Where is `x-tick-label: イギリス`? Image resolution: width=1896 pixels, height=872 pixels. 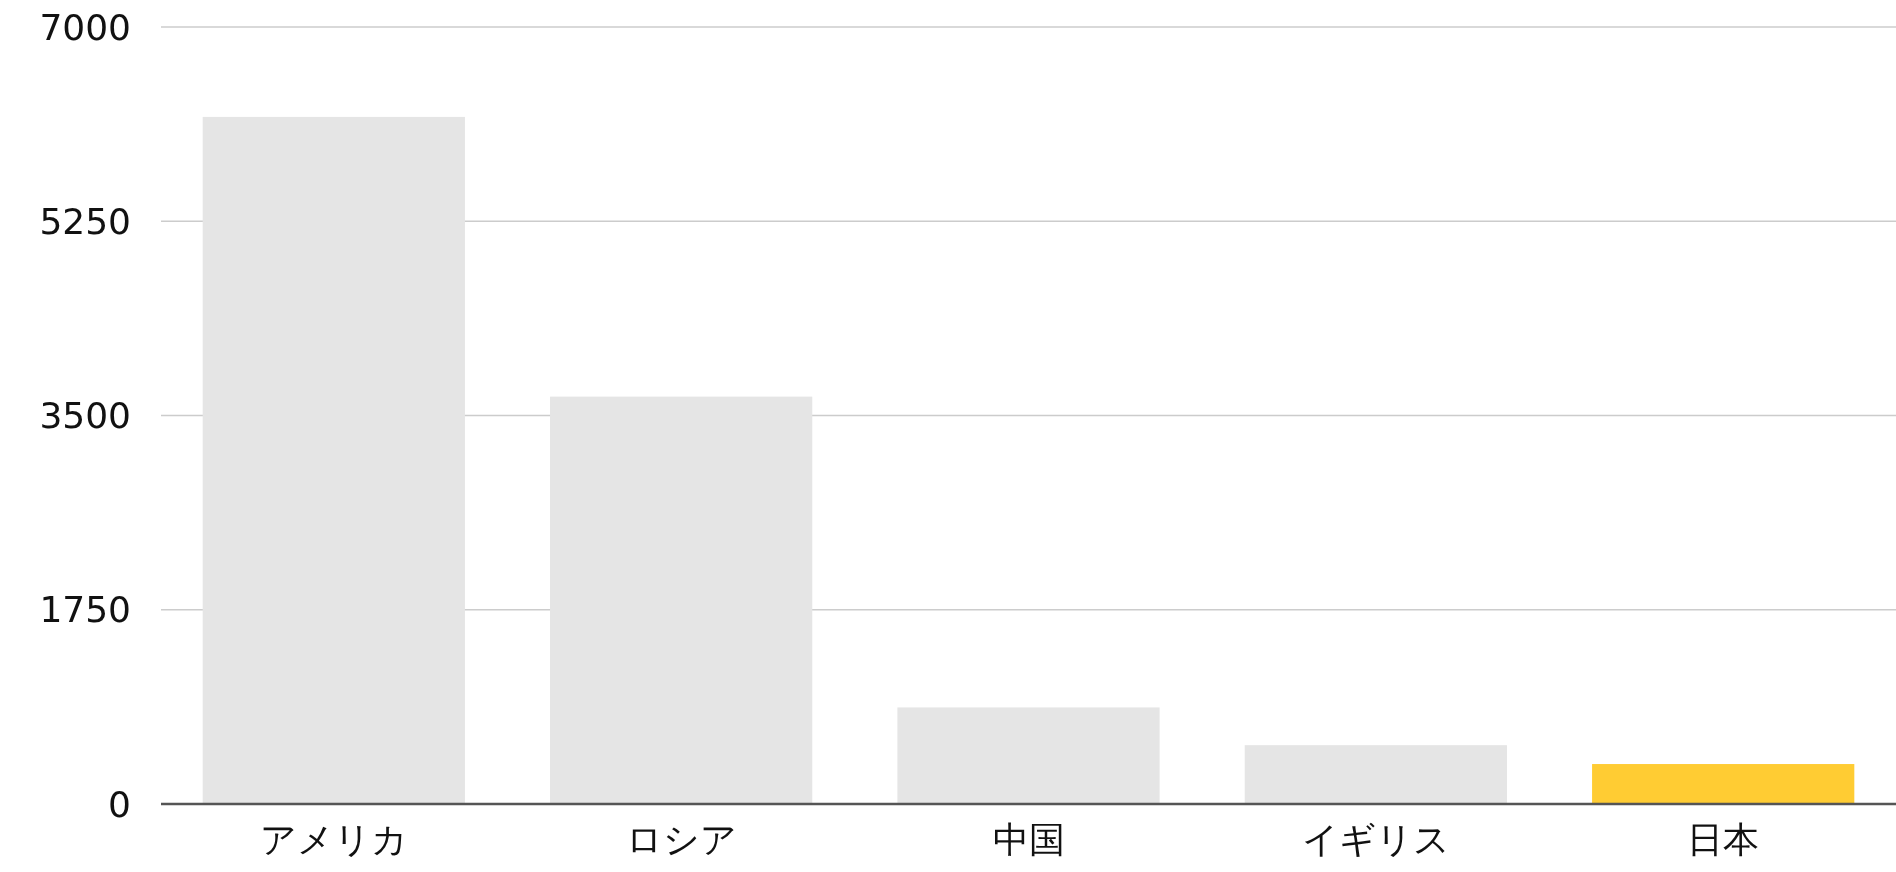
x-tick-label: イギリス is located at coordinates (1375, 839).